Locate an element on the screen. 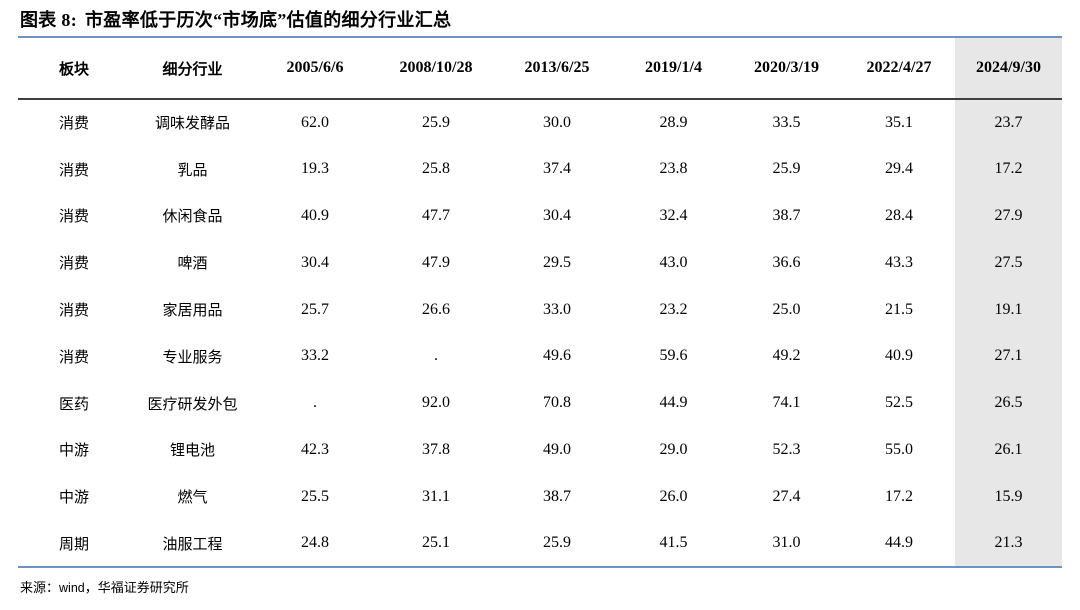  value-cell: 26.6 is located at coordinates (436, 309).